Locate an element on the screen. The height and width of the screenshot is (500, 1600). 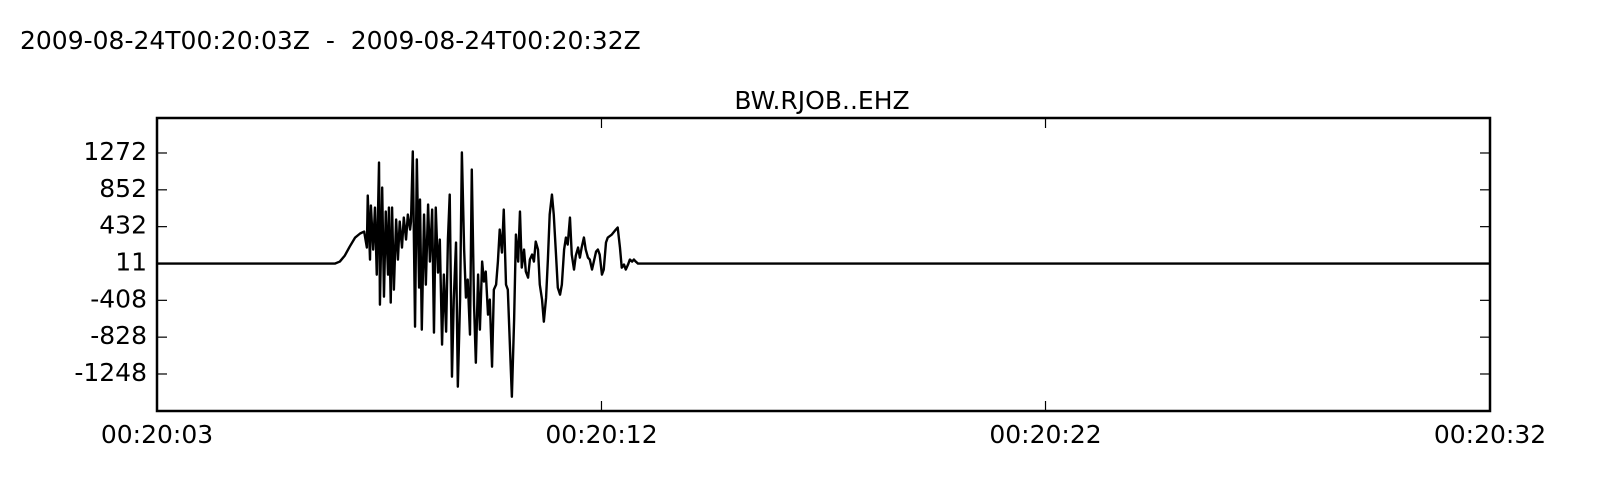
y-tick-label: 1272 is located at coordinates (115, 151).